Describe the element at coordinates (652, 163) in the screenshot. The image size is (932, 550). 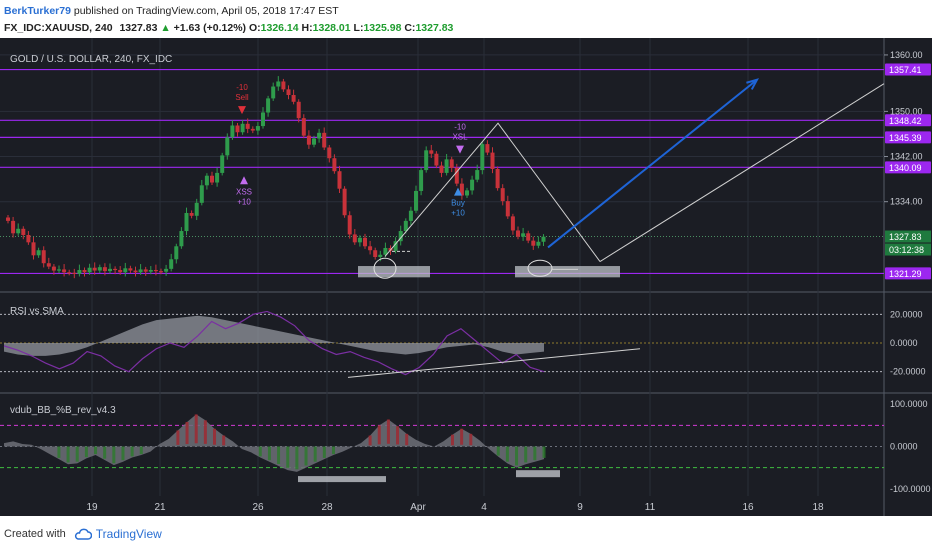
I see `trend-arrow-line` at that location.